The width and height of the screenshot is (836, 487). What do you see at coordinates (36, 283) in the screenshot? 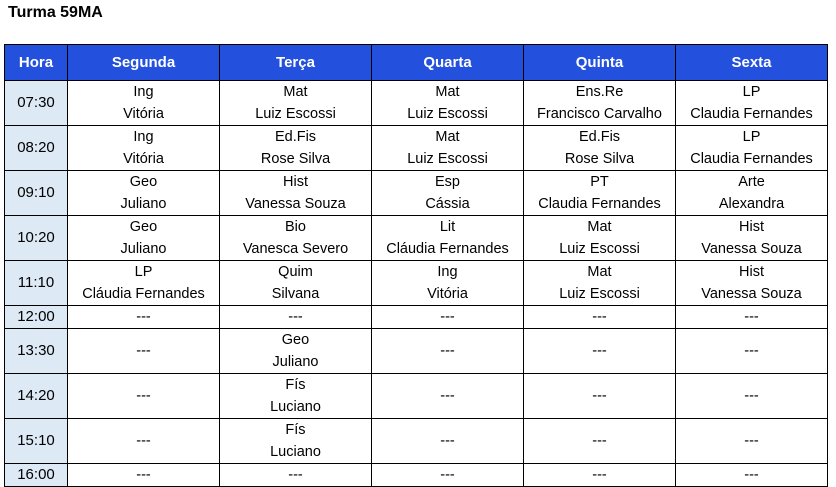
I see `time-cell: 11:10` at bounding box center [36, 283].